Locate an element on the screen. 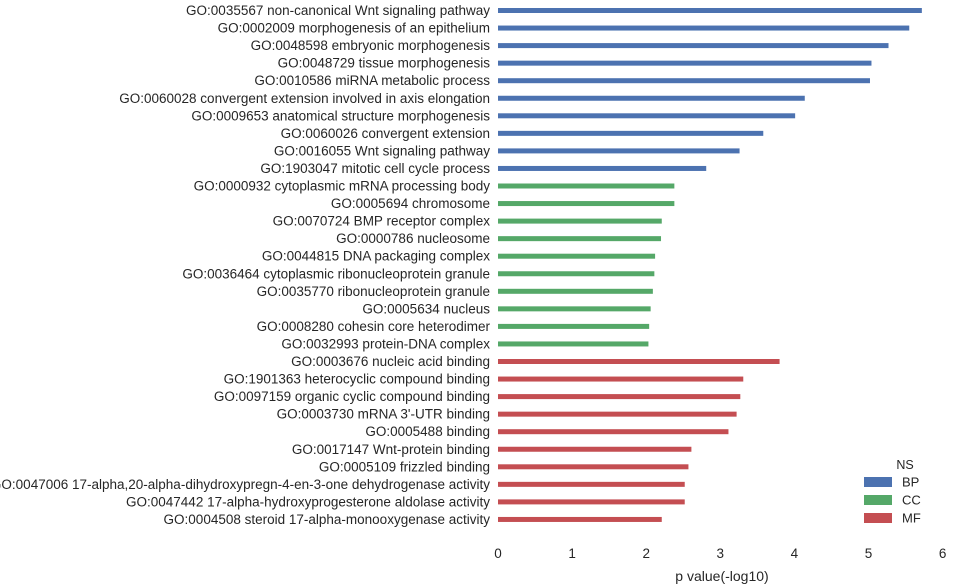 The width and height of the screenshot is (955, 587). category-label: GO:0005634 nucleus is located at coordinates (426, 308).